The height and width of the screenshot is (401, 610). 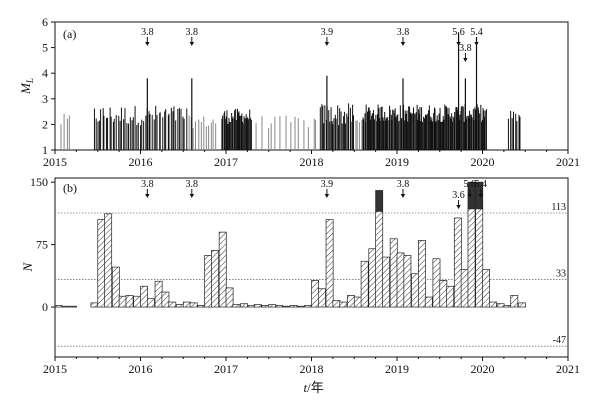 I want to click on event-magnitude-label: 3.9, so click(x=327, y=32).